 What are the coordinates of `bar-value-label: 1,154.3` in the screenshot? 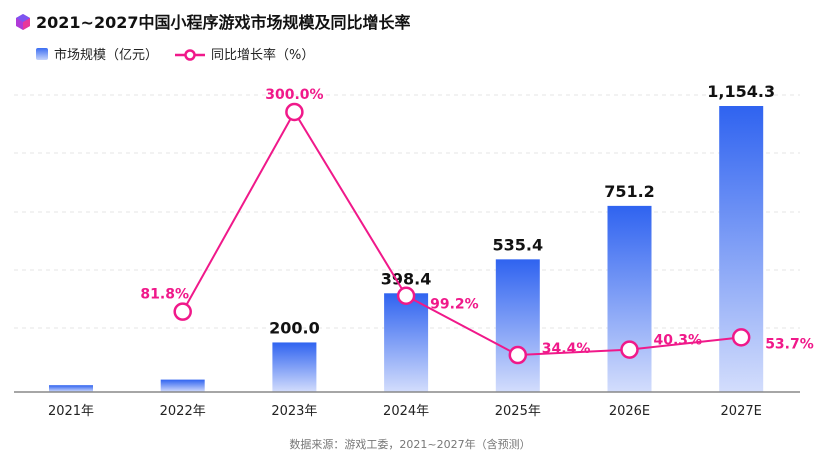 It's located at (741, 91).